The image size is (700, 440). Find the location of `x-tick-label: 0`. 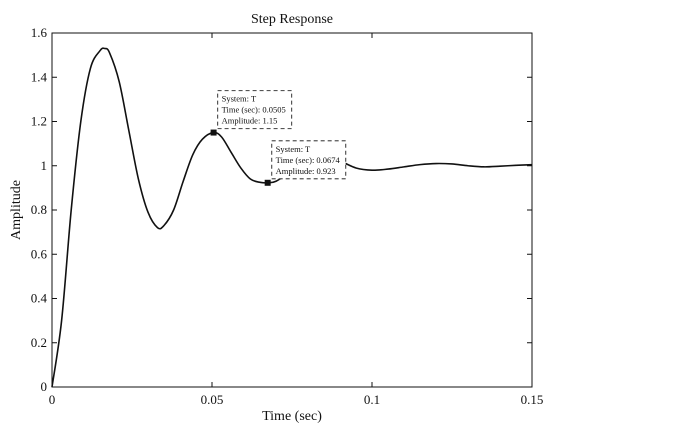

x-tick-label: 0 is located at coordinates (52, 399).